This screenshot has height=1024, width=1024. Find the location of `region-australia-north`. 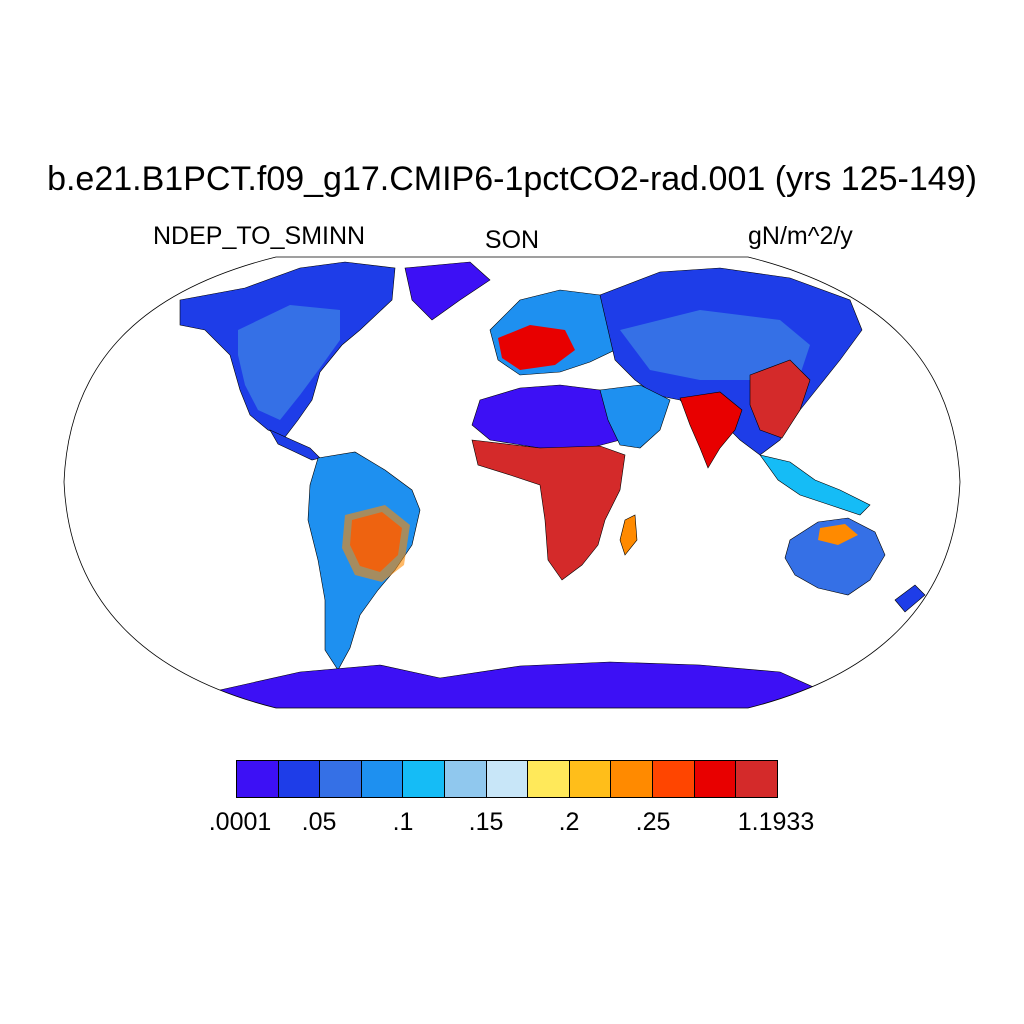

region-australia-north is located at coordinates (838, 534).